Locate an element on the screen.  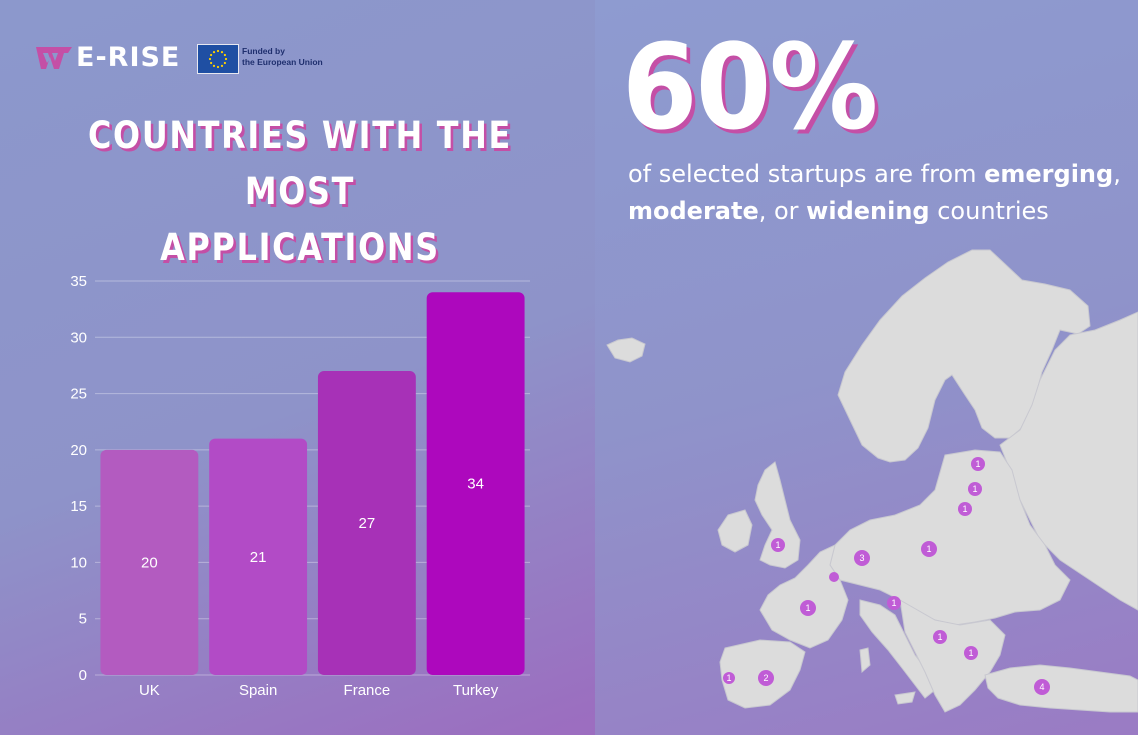
bar-france is located at coordinates (366, 523).